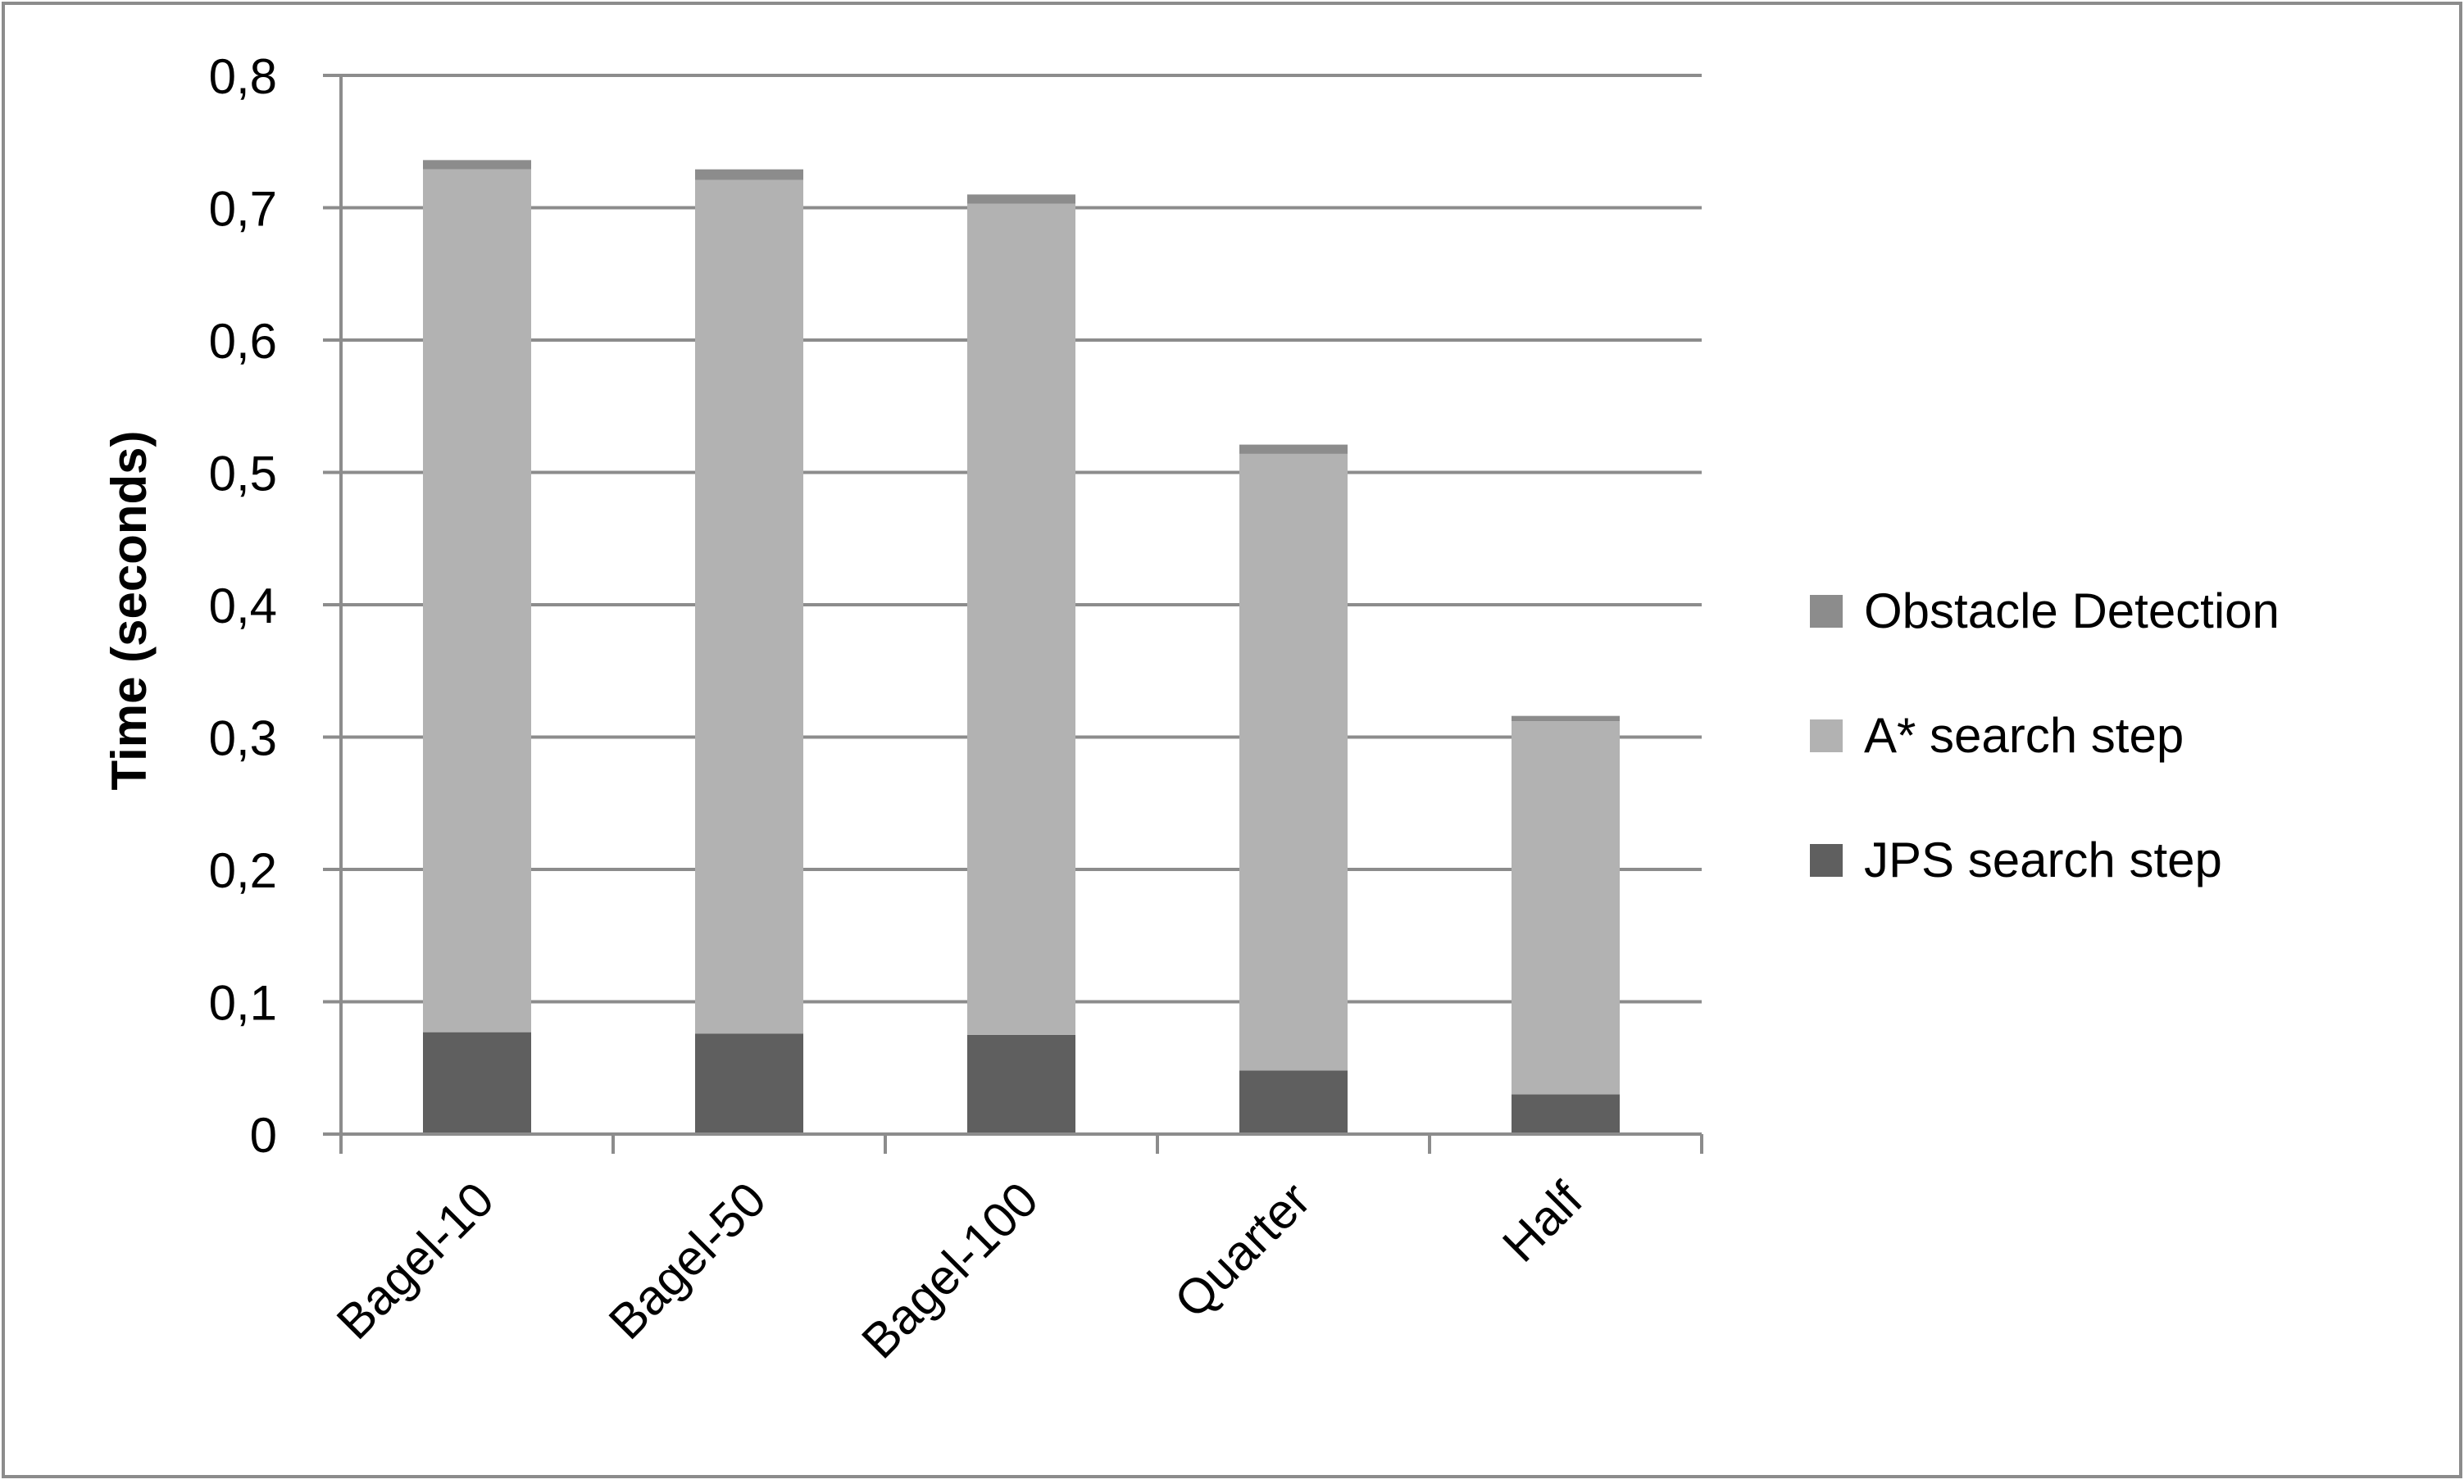 This screenshot has height=1484, width=2464. I want to click on y-tick-label: 0,4, so click(243, 606).